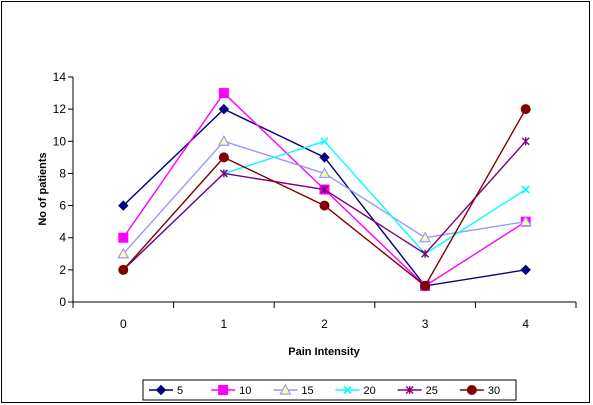 Image resolution: width=593 pixels, height=405 pixels. I want to click on x-axis-title: Pain Intensity, so click(324, 352).